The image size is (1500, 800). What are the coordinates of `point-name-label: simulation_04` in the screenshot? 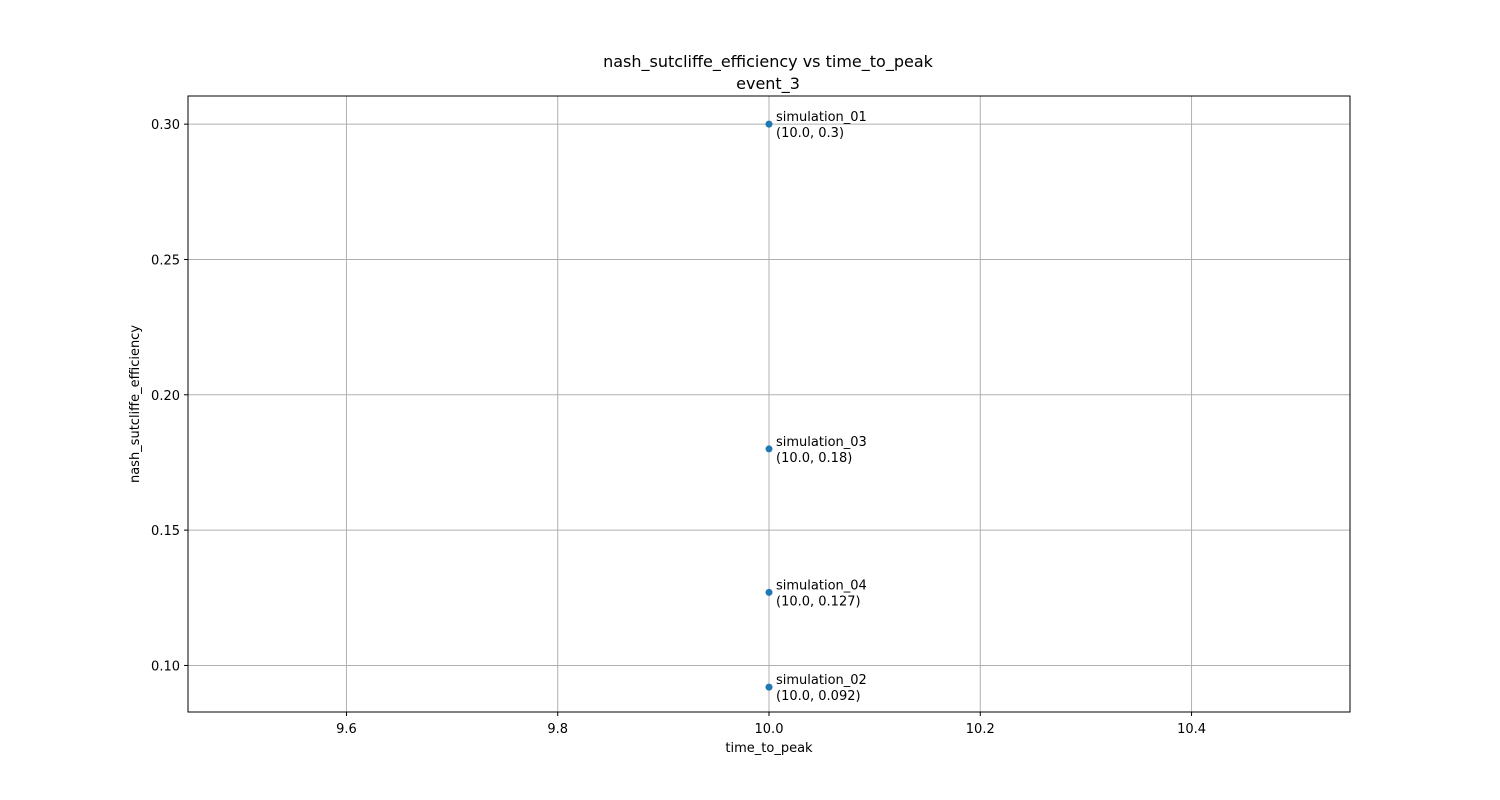 It's located at (821, 585).